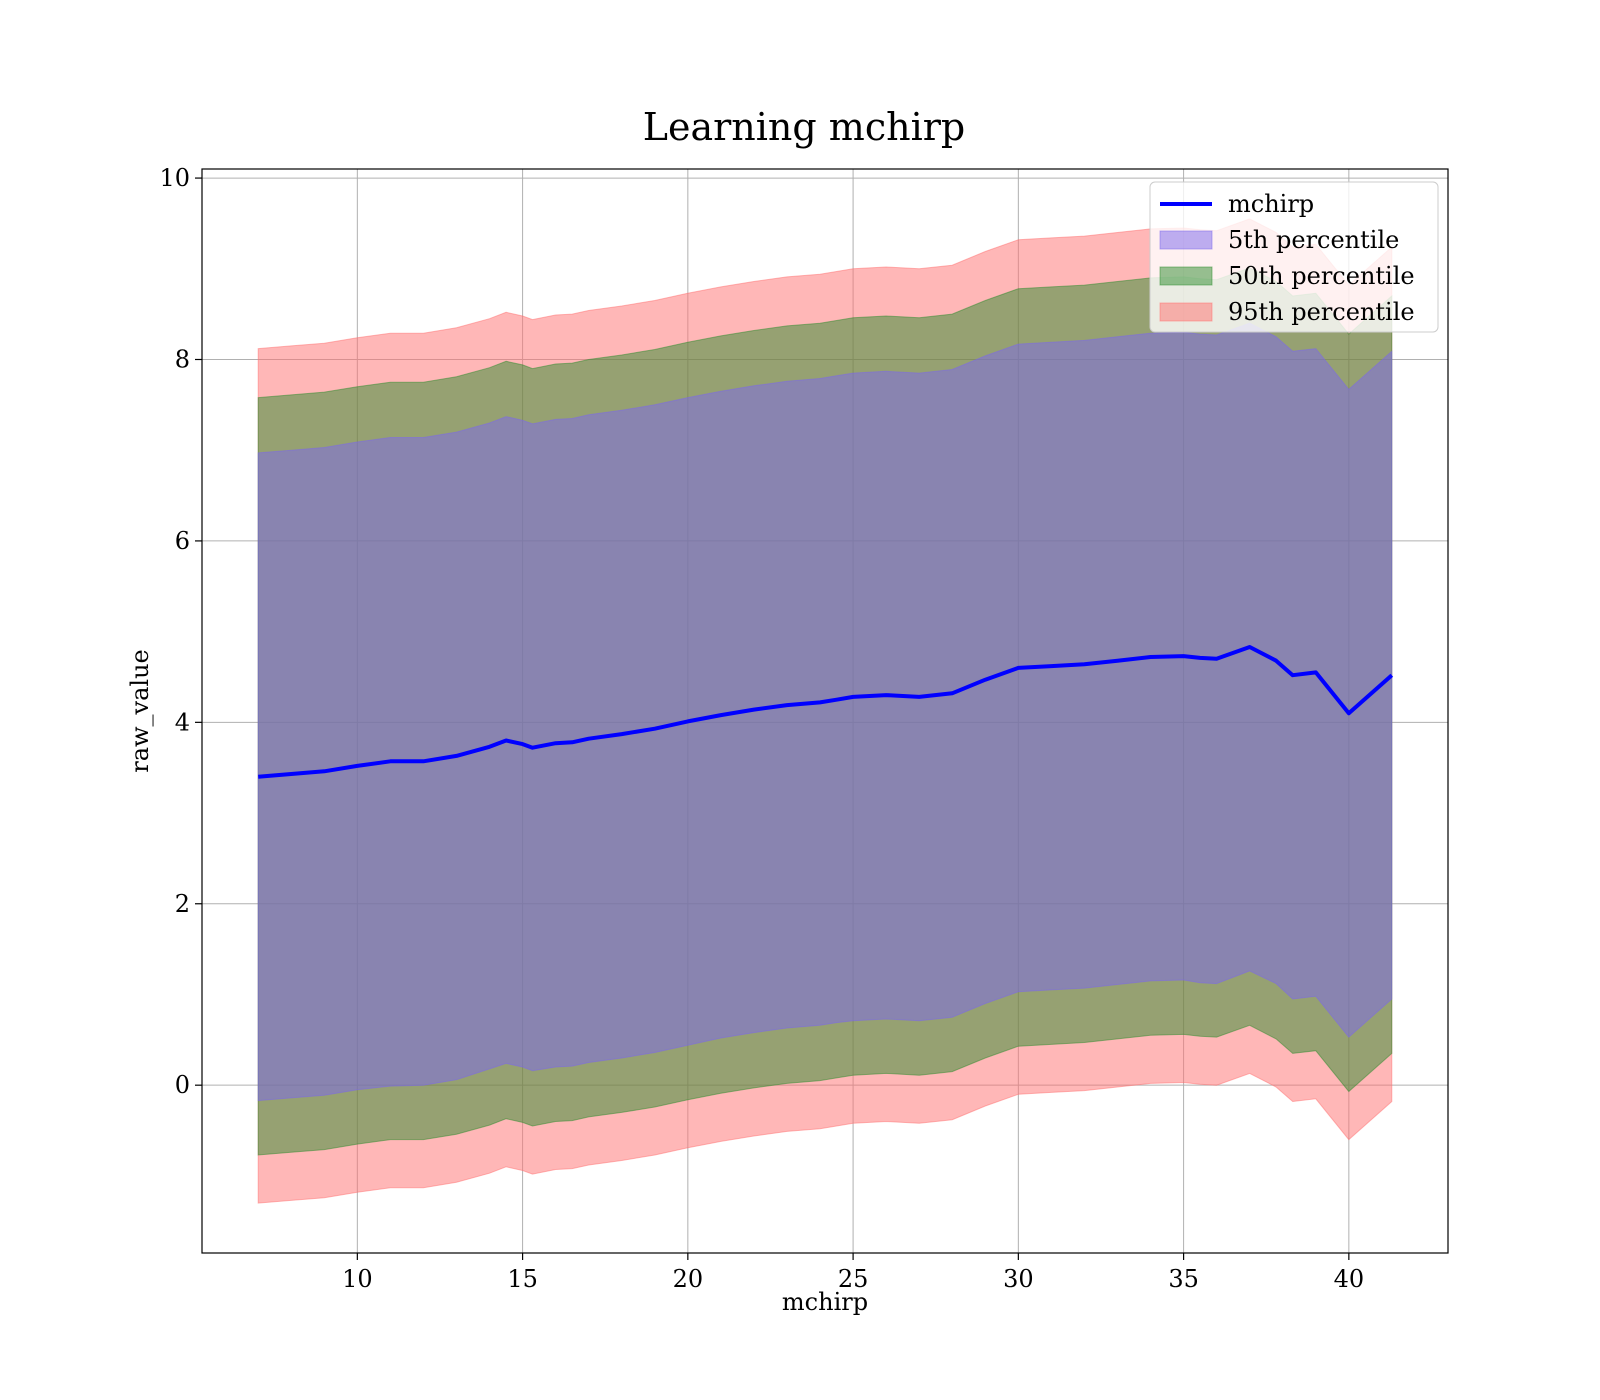  I want to click on y-axis-label: raw_value, so click(140, 711).